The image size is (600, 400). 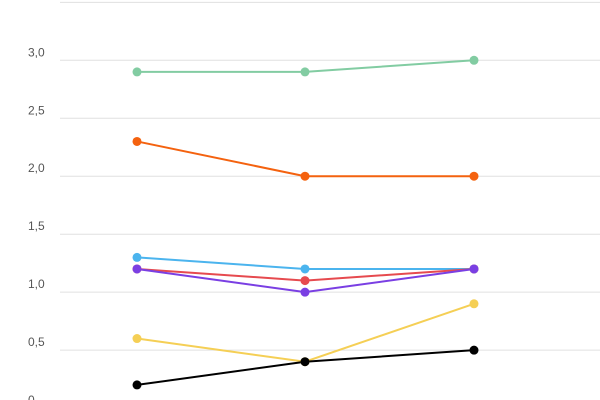 What do you see at coordinates (36, 52) in the screenshot?
I see `y-tick-label: 3,0` at bounding box center [36, 52].